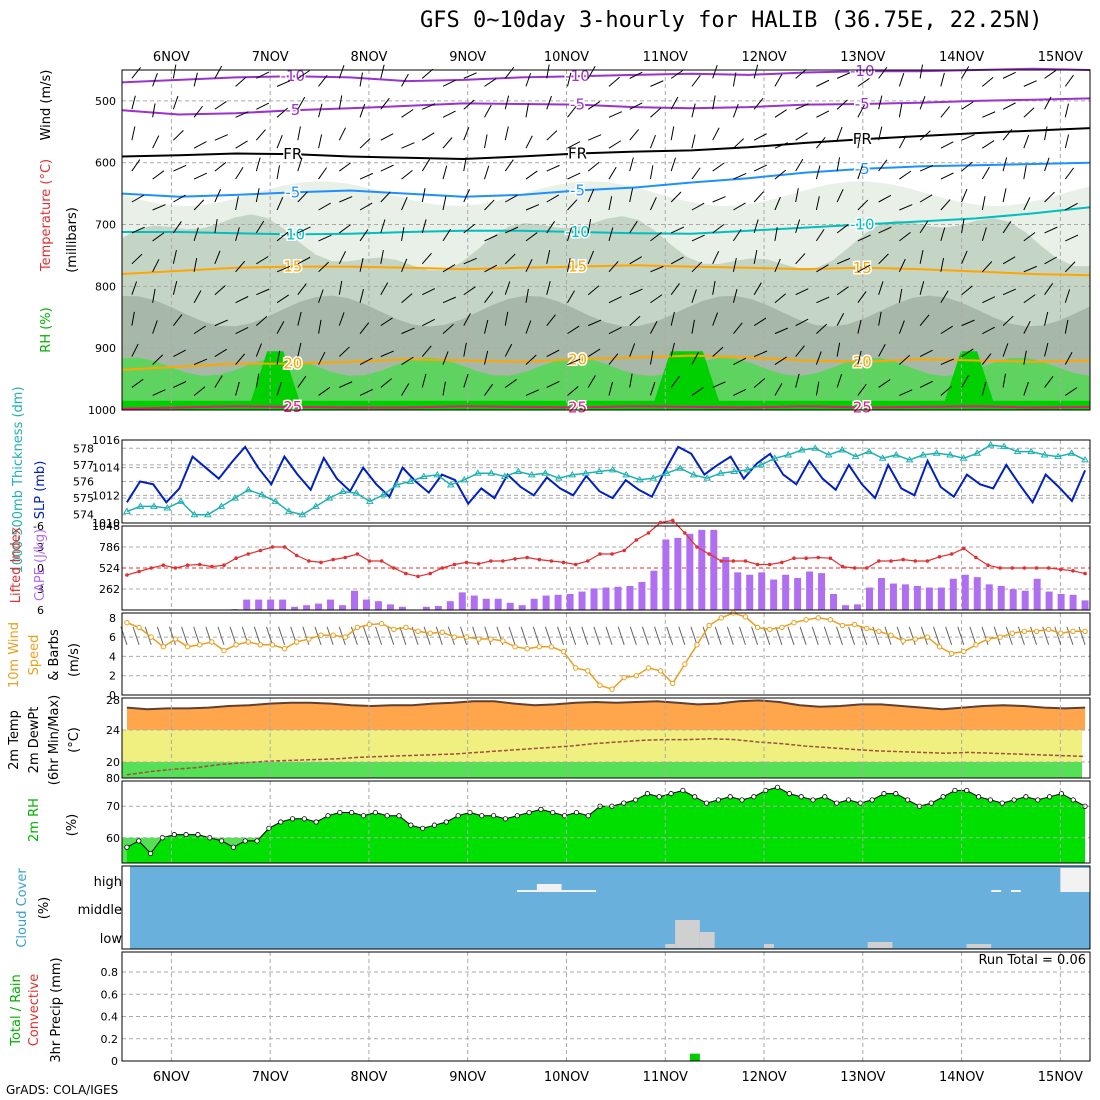 The image size is (1100, 1100). I want to click on precip-axis-label: 3hr Precip (mm), so click(56, 1009).